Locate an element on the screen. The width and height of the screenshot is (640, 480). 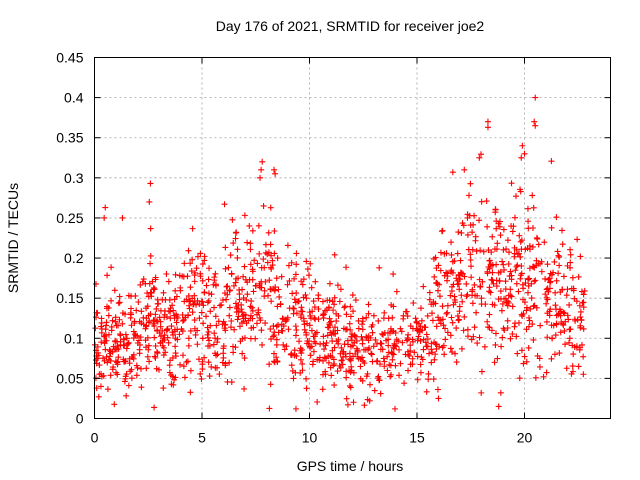
y-tick-label: 0.3 is located at coordinates (74, 178).